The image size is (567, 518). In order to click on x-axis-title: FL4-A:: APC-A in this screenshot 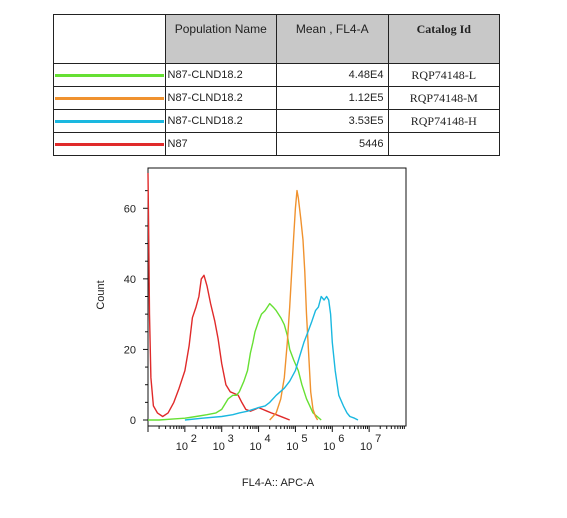, I will do `click(278, 483)`.